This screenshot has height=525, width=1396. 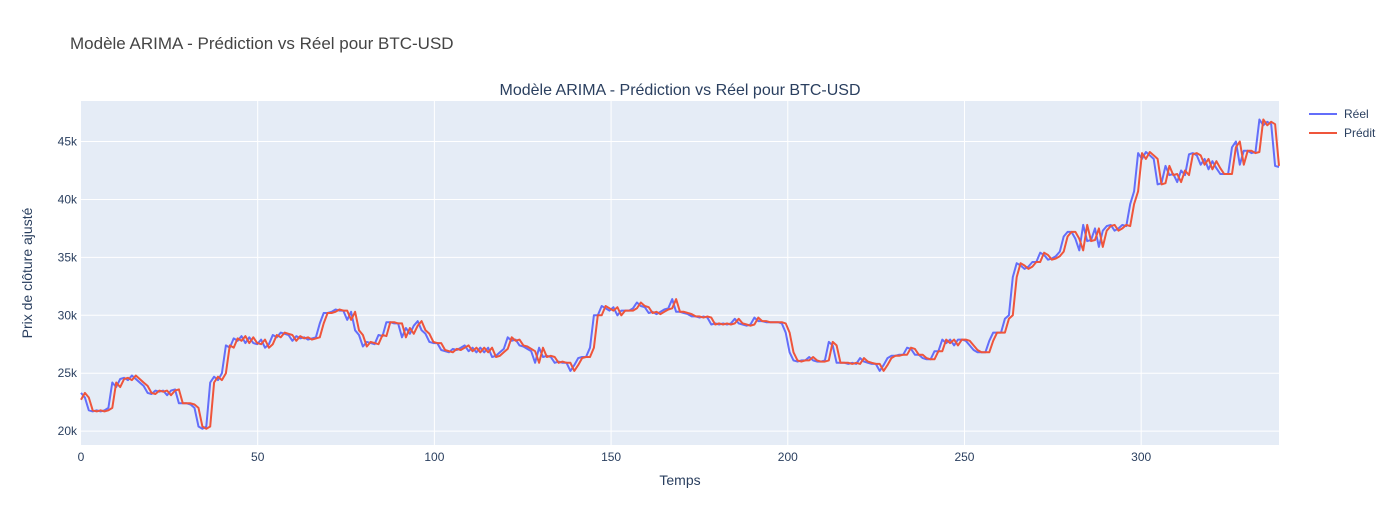 I want to click on x-tick-label: 200, so click(x=788, y=457).